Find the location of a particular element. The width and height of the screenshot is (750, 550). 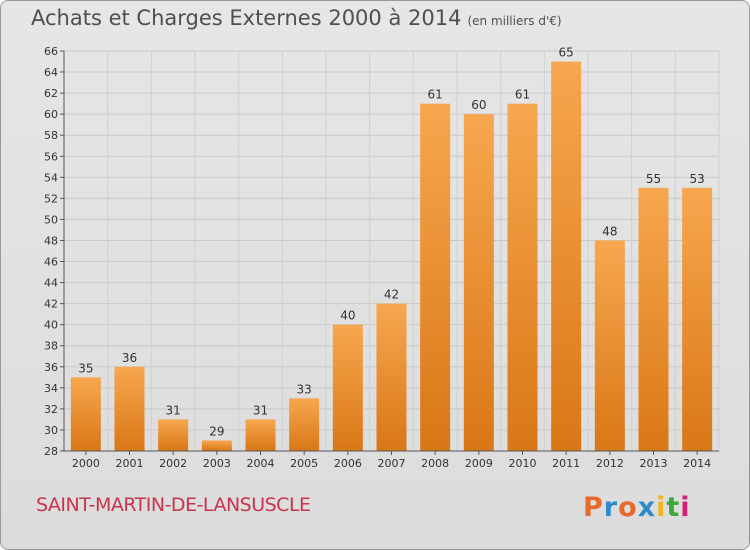

data-label: 33 is located at coordinates (304, 389).